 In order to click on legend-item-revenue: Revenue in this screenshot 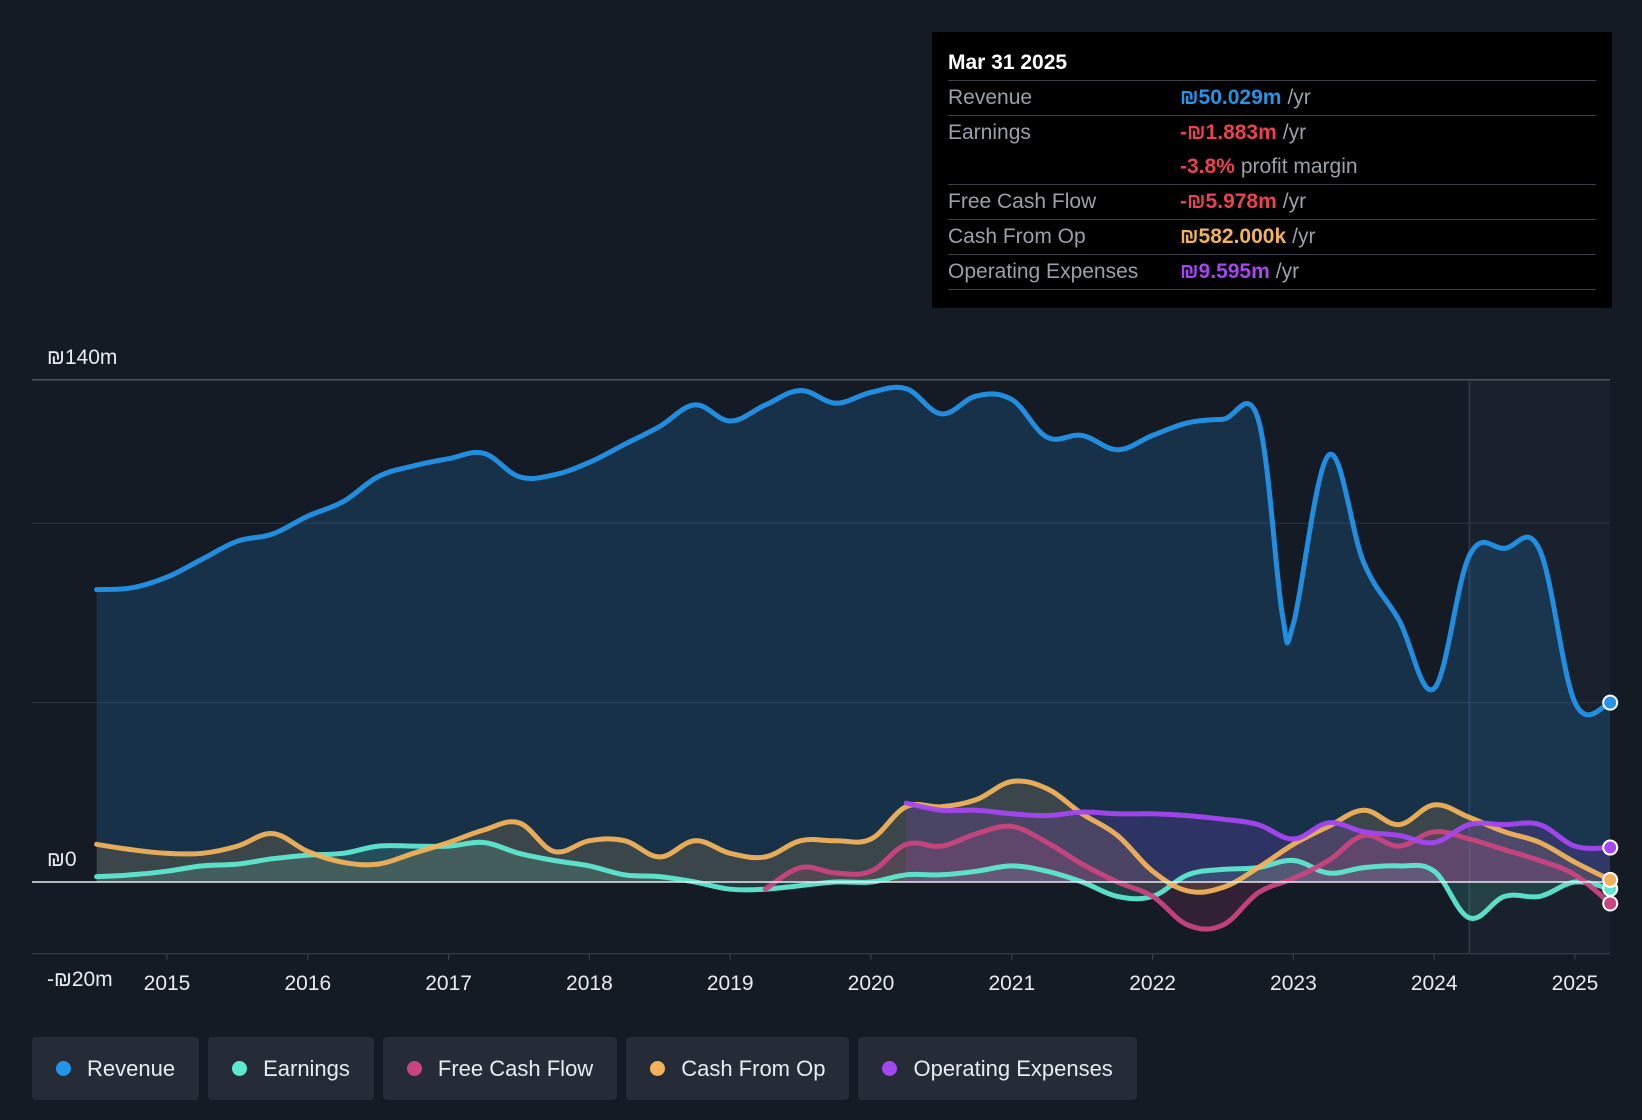, I will do `click(116, 1068)`.